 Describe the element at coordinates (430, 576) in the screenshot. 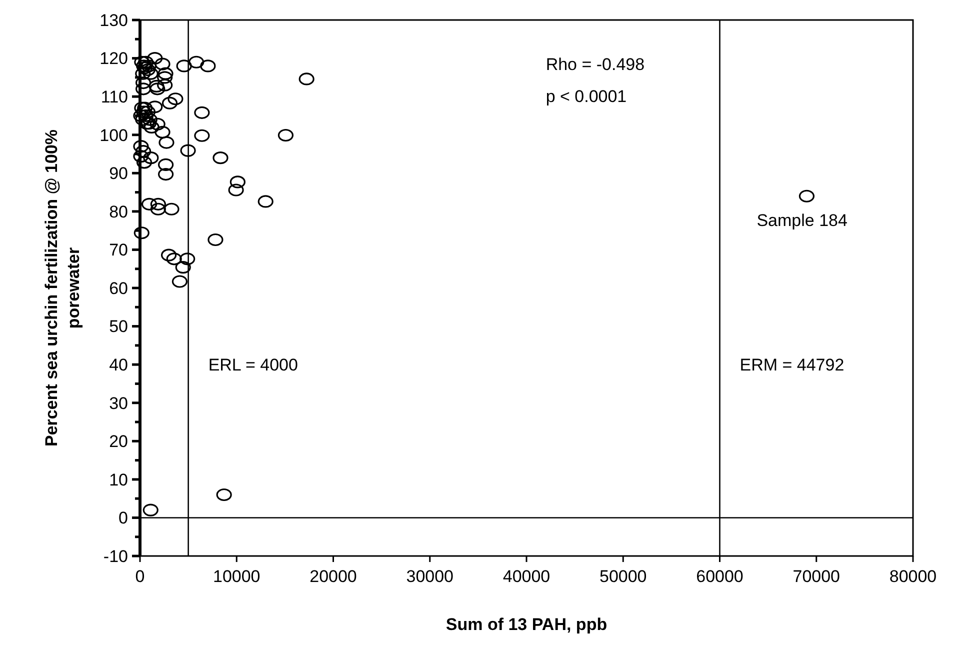

I see `x-tick-label: 30000` at that location.